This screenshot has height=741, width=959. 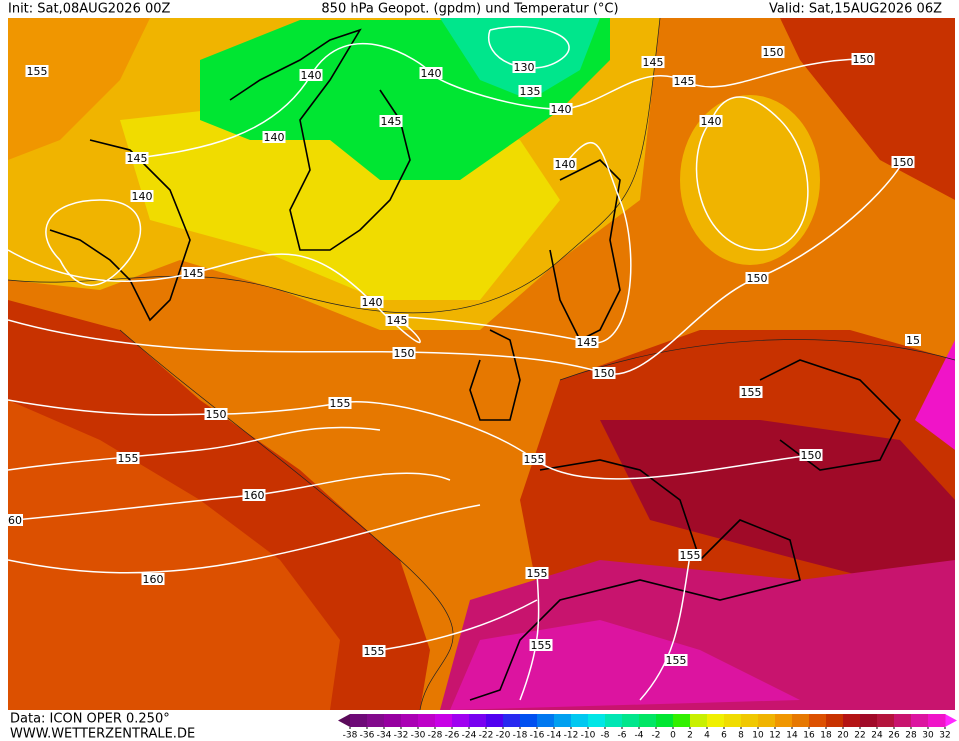 What do you see at coordinates (401, 736) in the screenshot?
I see `colorbar-tick-label: -32` at bounding box center [401, 736].